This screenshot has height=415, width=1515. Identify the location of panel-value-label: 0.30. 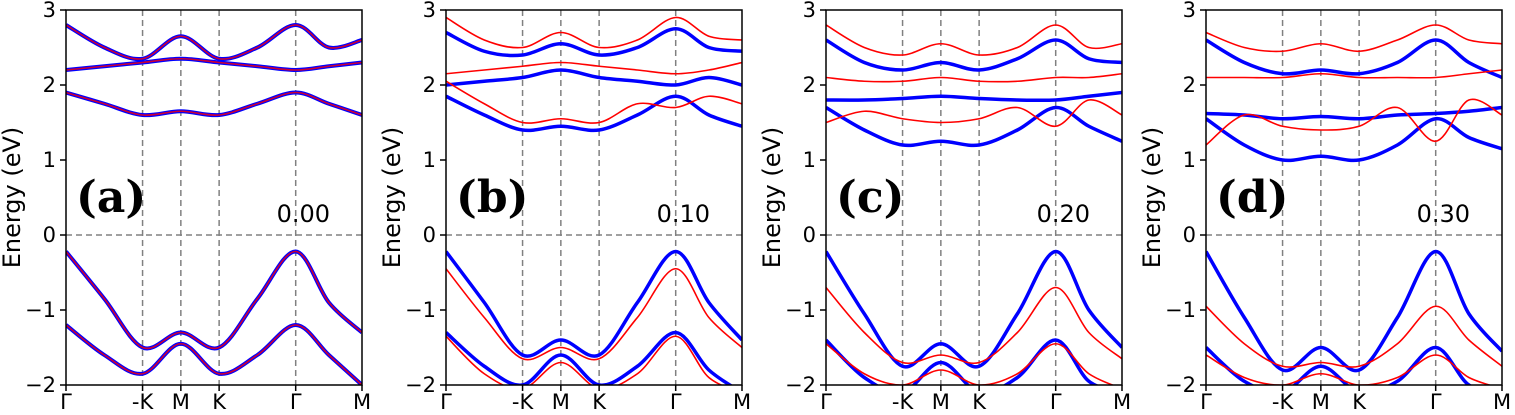
(1443, 214).